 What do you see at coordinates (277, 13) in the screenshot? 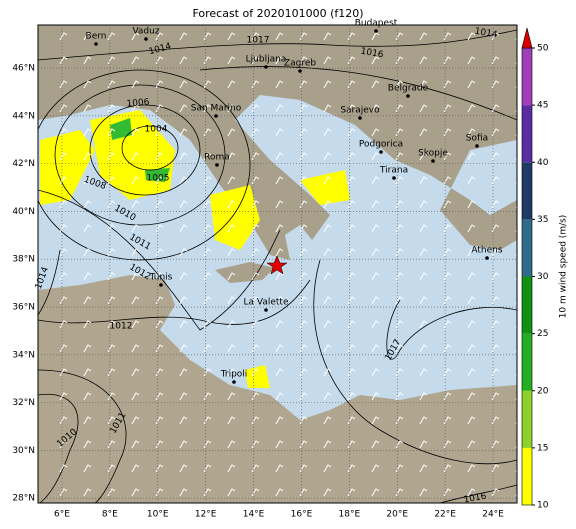
I see `map-title: Forecast of 2020101000 (f120)` at bounding box center [277, 13].